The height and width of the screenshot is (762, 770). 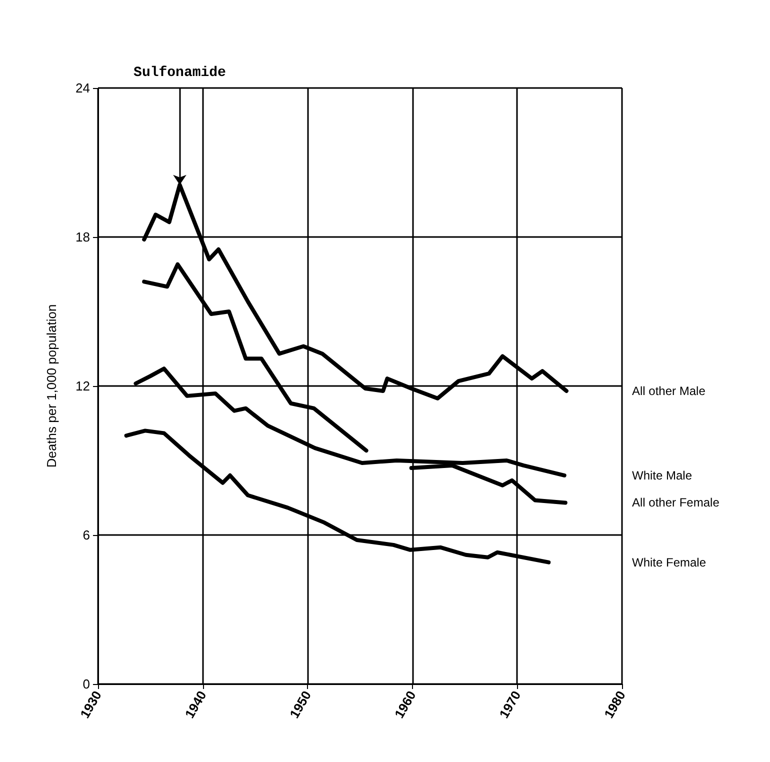 What do you see at coordinates (83, 237) in the screenshot?
I see `y-tick-label: 18` at bounding box center [83, 237].